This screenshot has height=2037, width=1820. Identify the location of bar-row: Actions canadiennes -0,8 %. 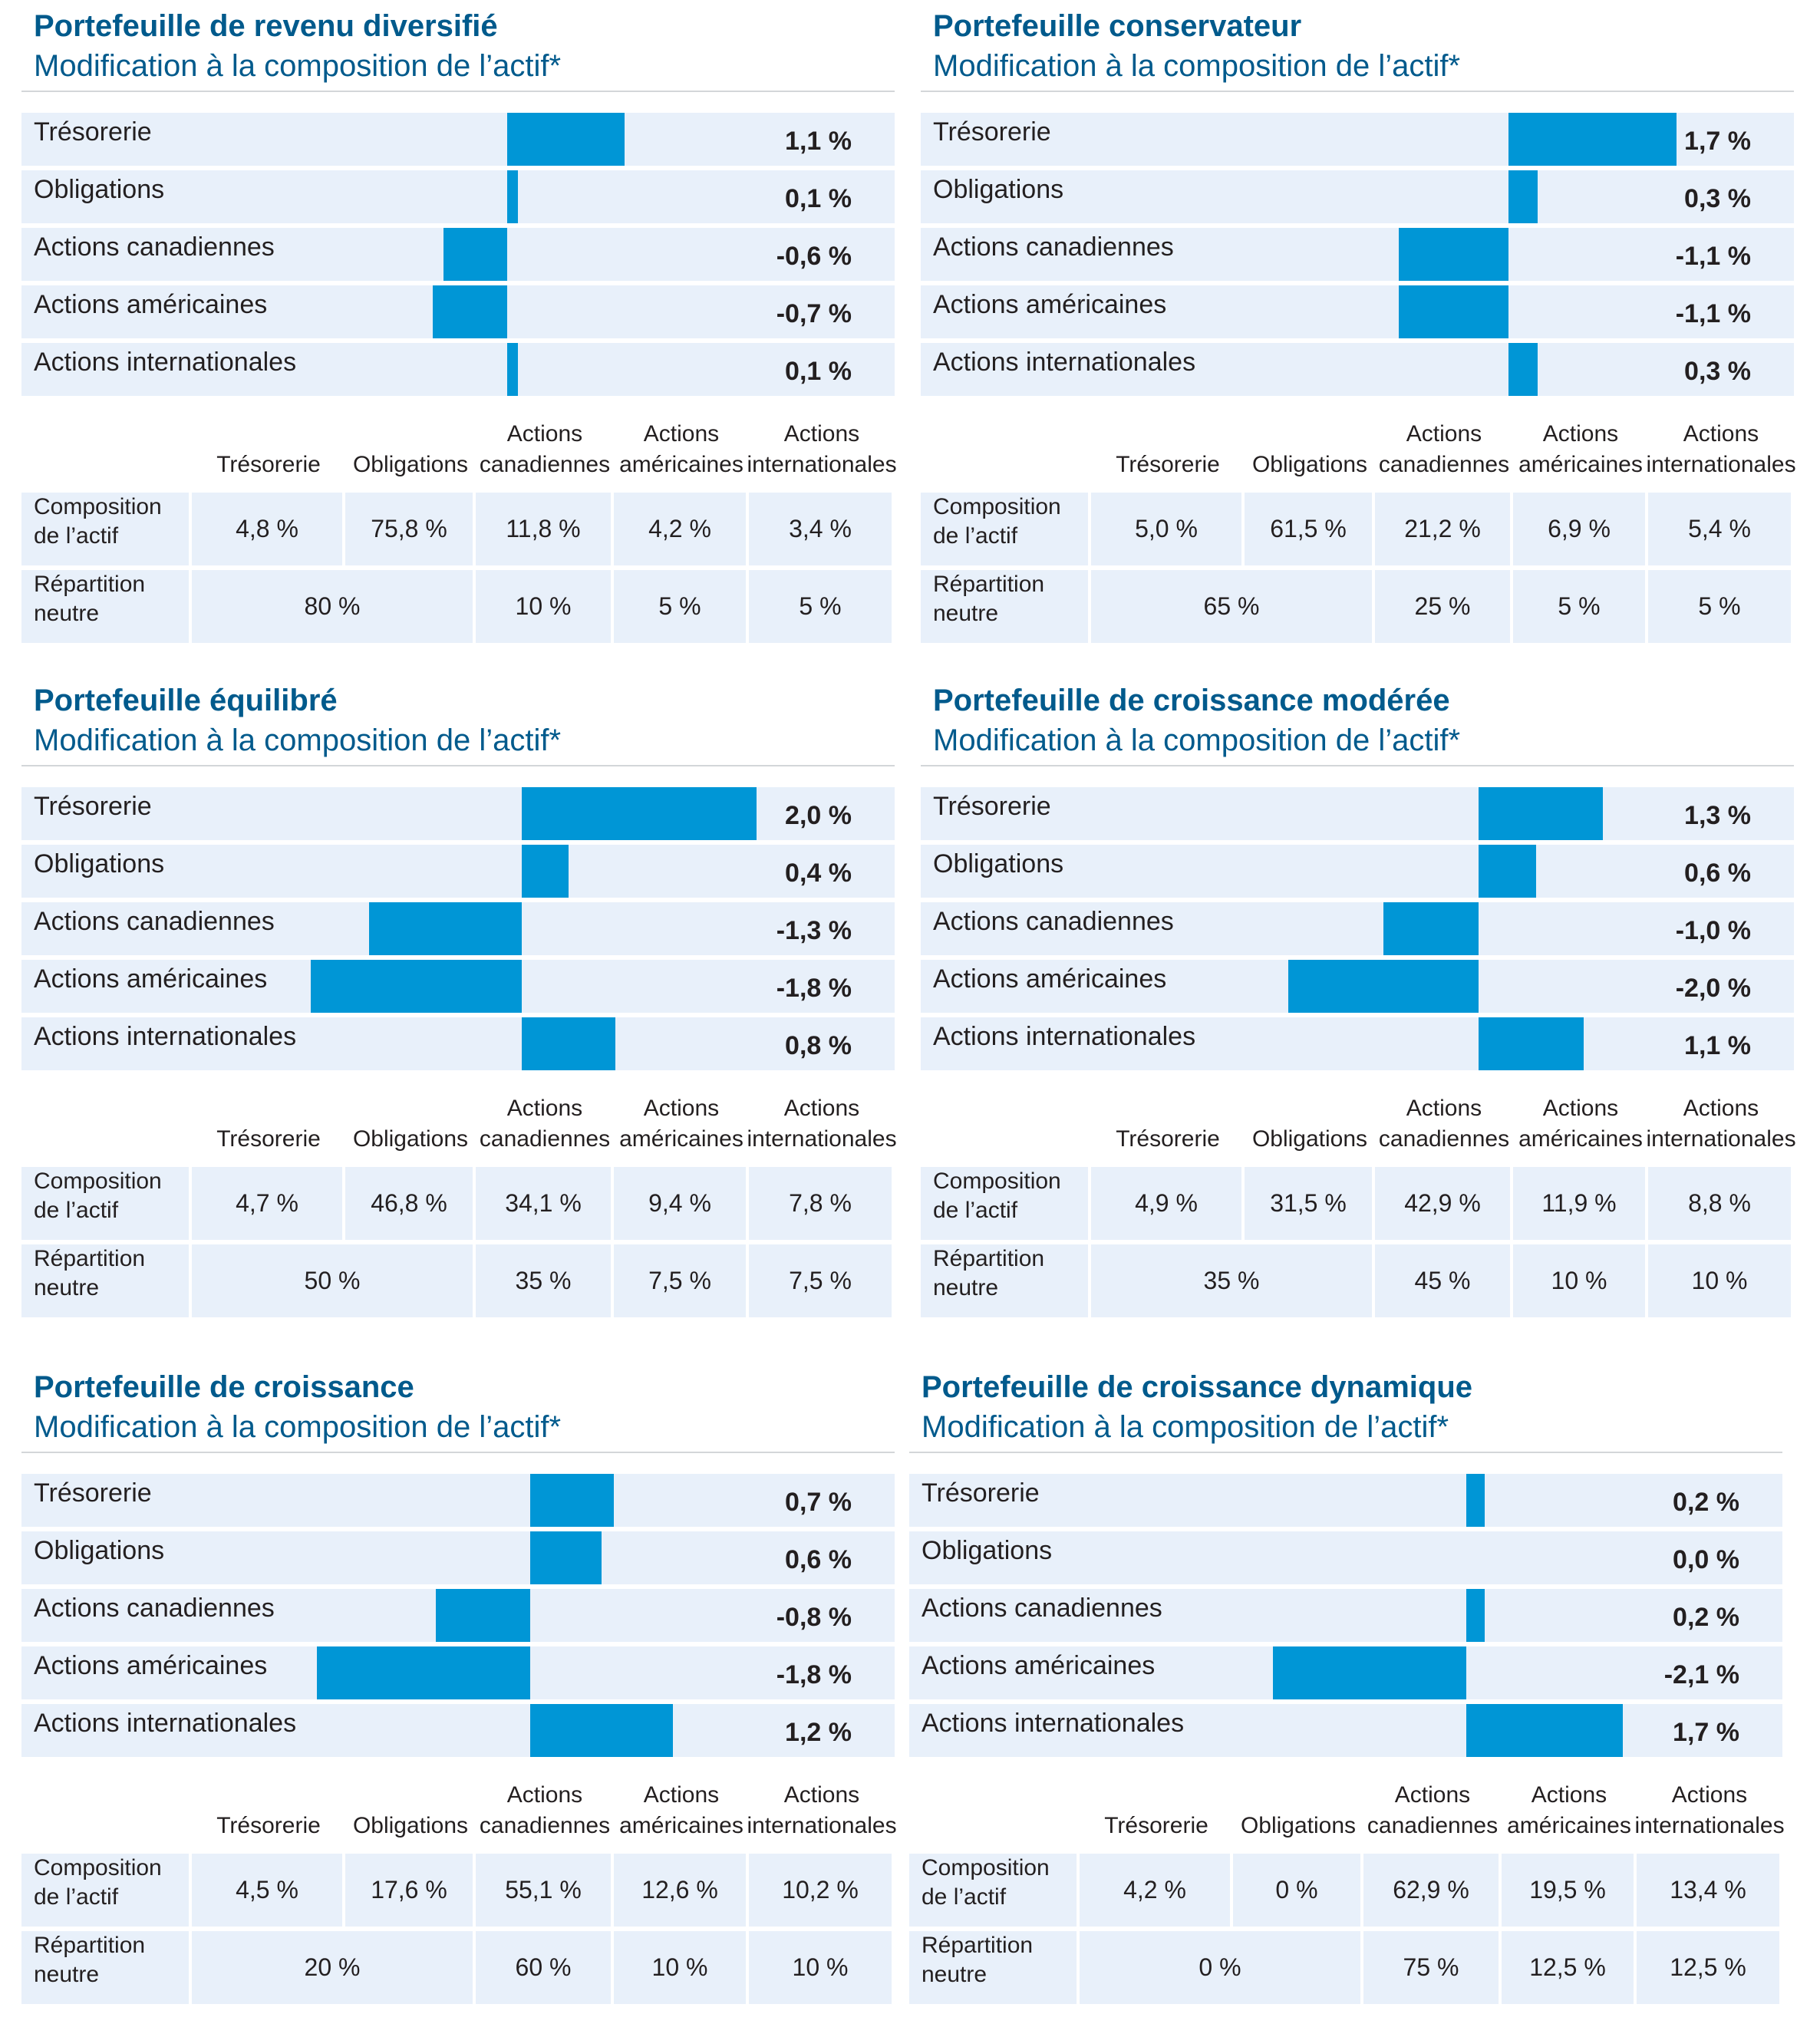
(458, 1615).